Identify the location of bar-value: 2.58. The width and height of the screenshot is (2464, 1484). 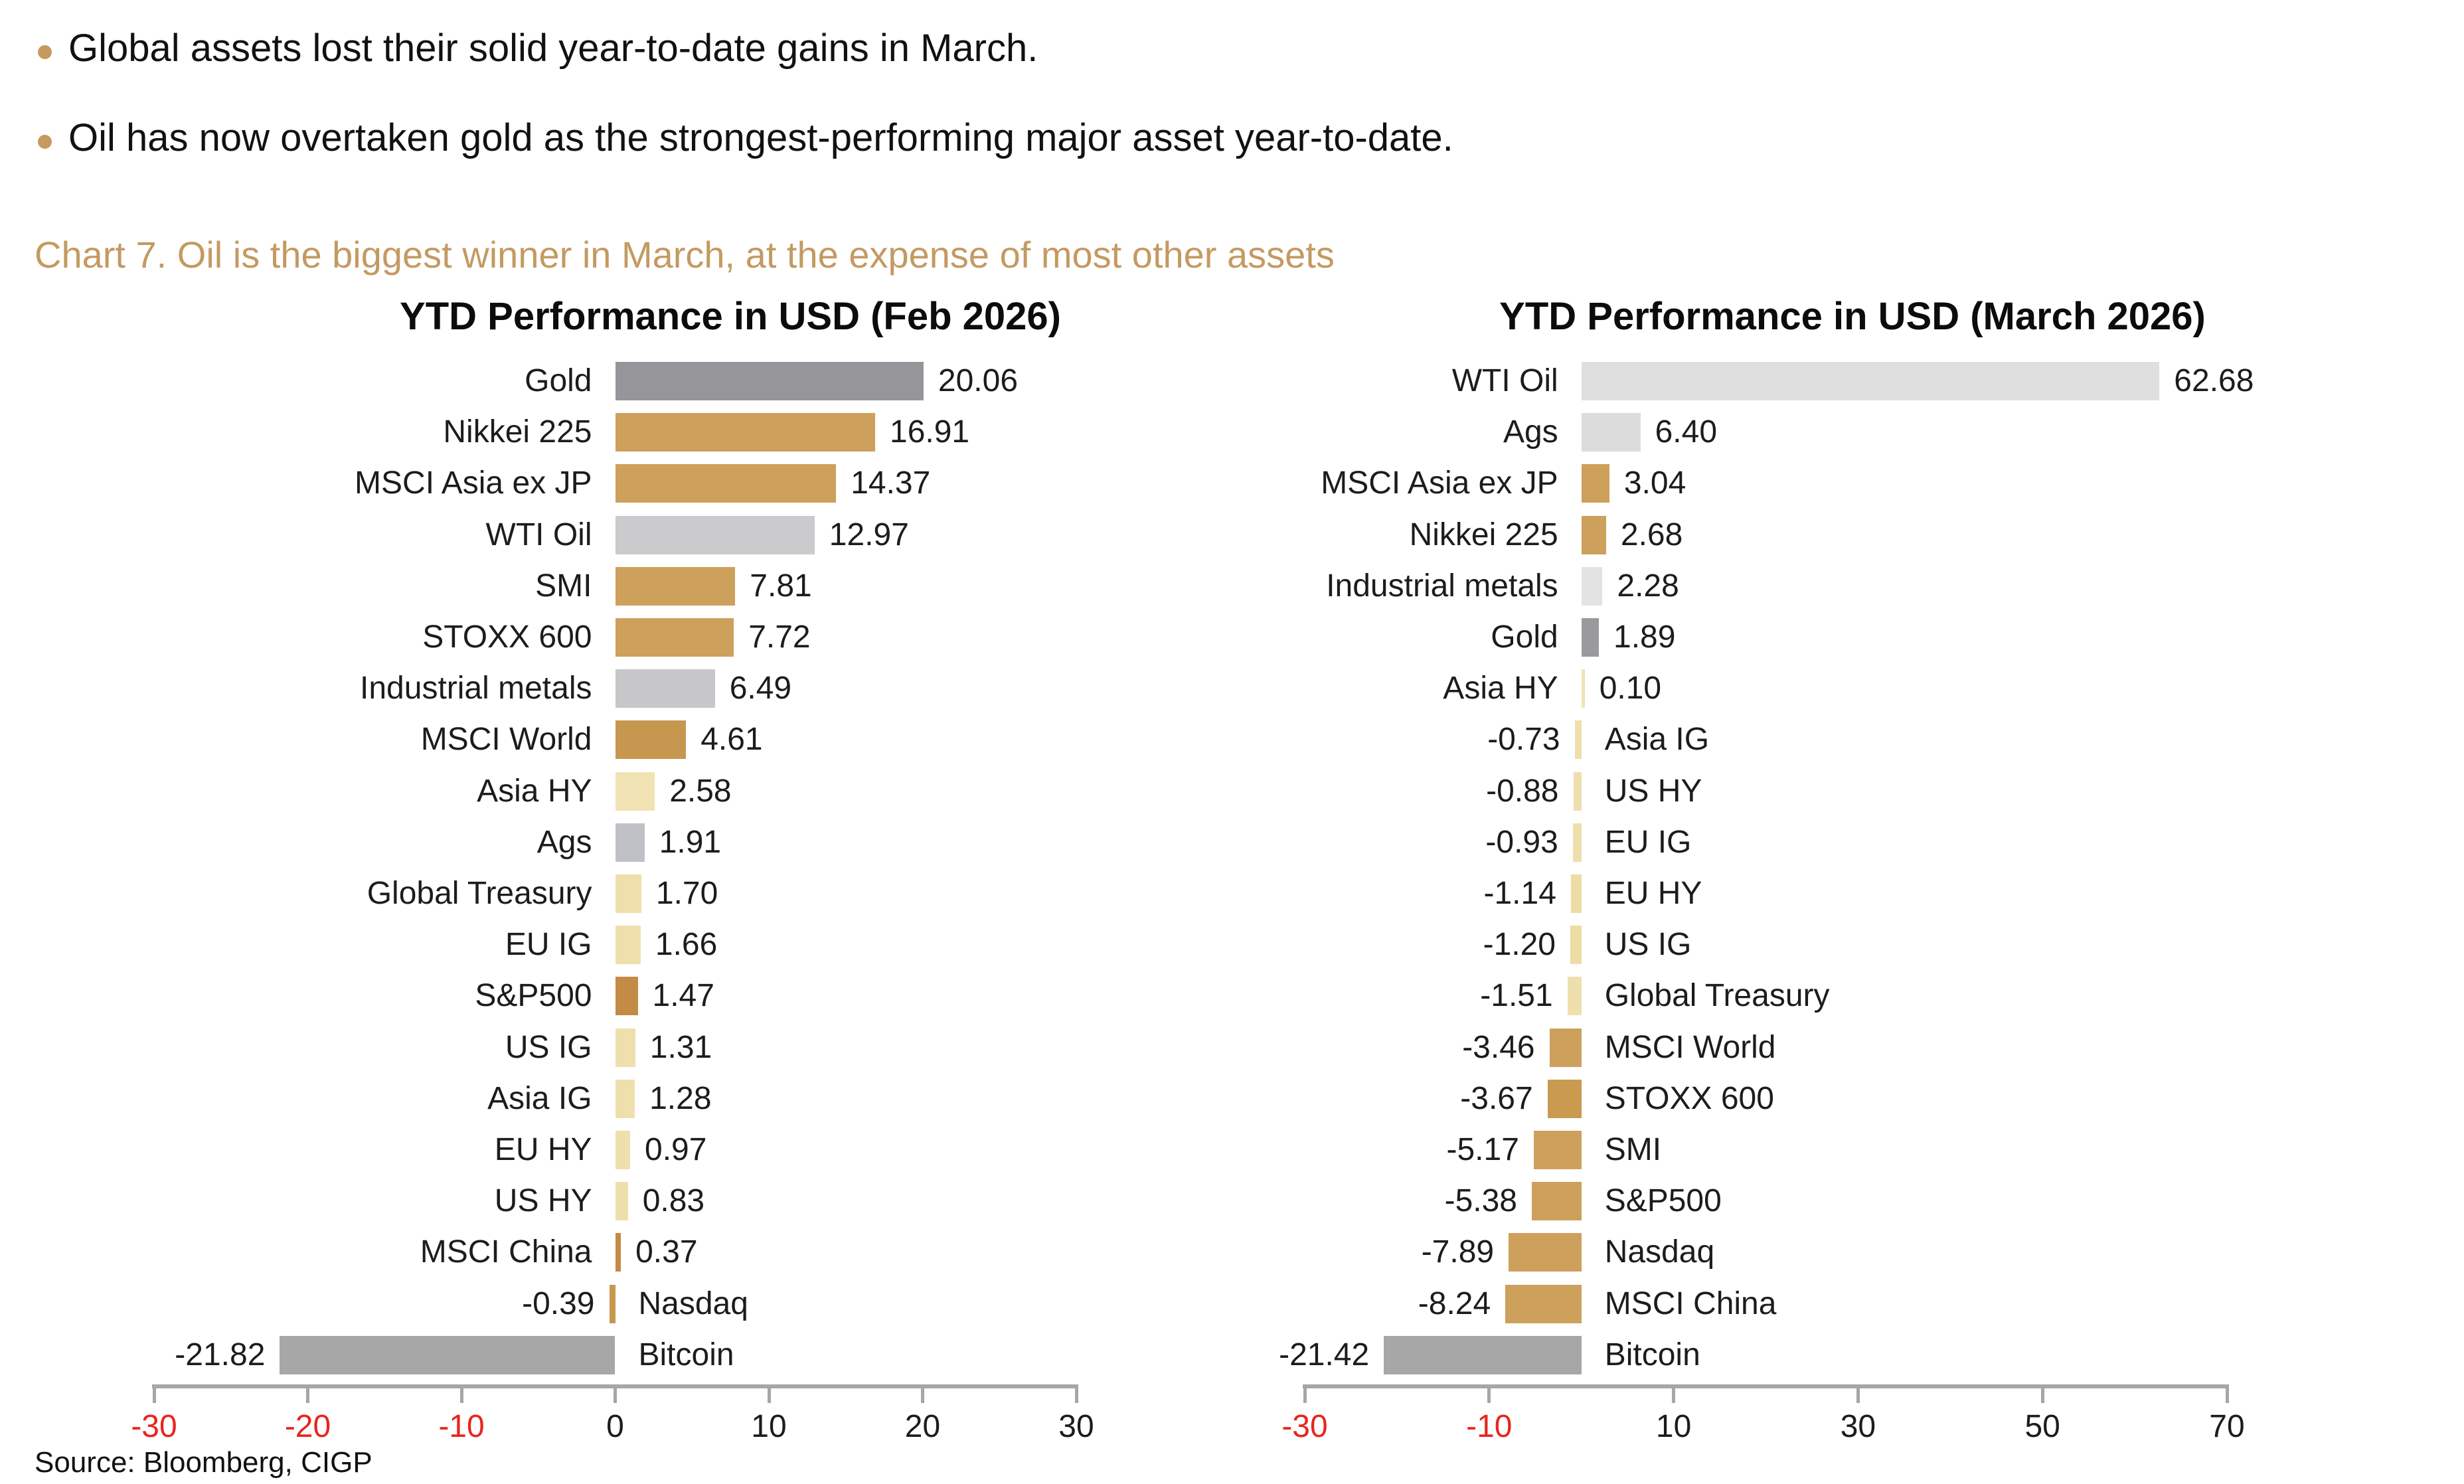
(700, 791).